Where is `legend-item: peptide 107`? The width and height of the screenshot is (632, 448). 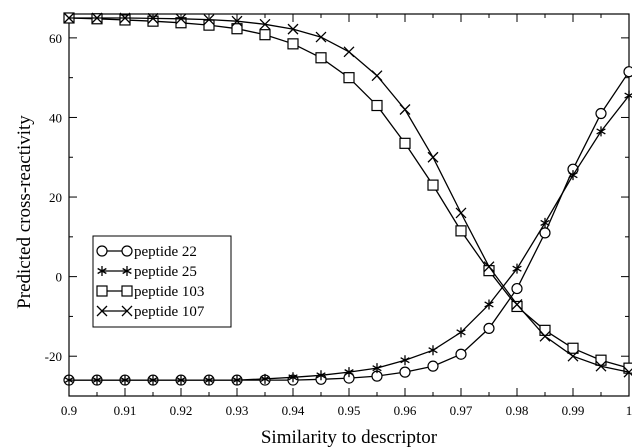
legend-item: peptide 107 is located at coordinates (150, 312).